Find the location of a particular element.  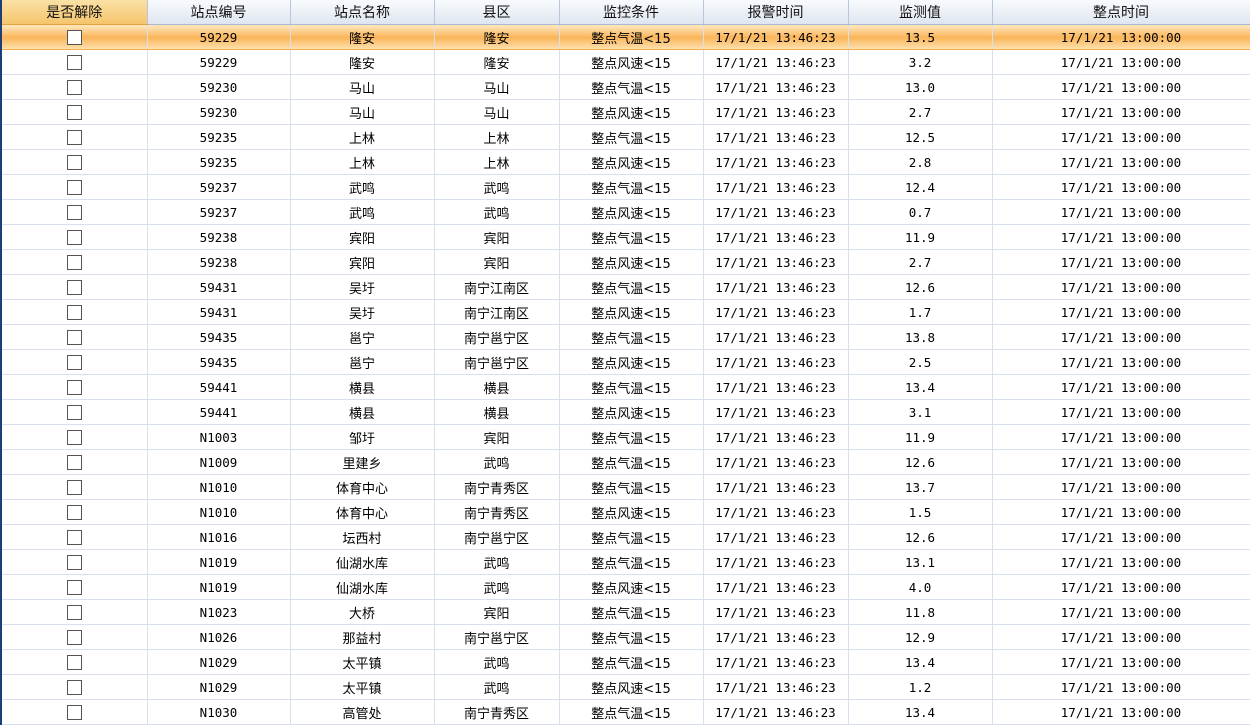

column-header-alarm-time: 报警时间 is located at coordinates (776, 12).